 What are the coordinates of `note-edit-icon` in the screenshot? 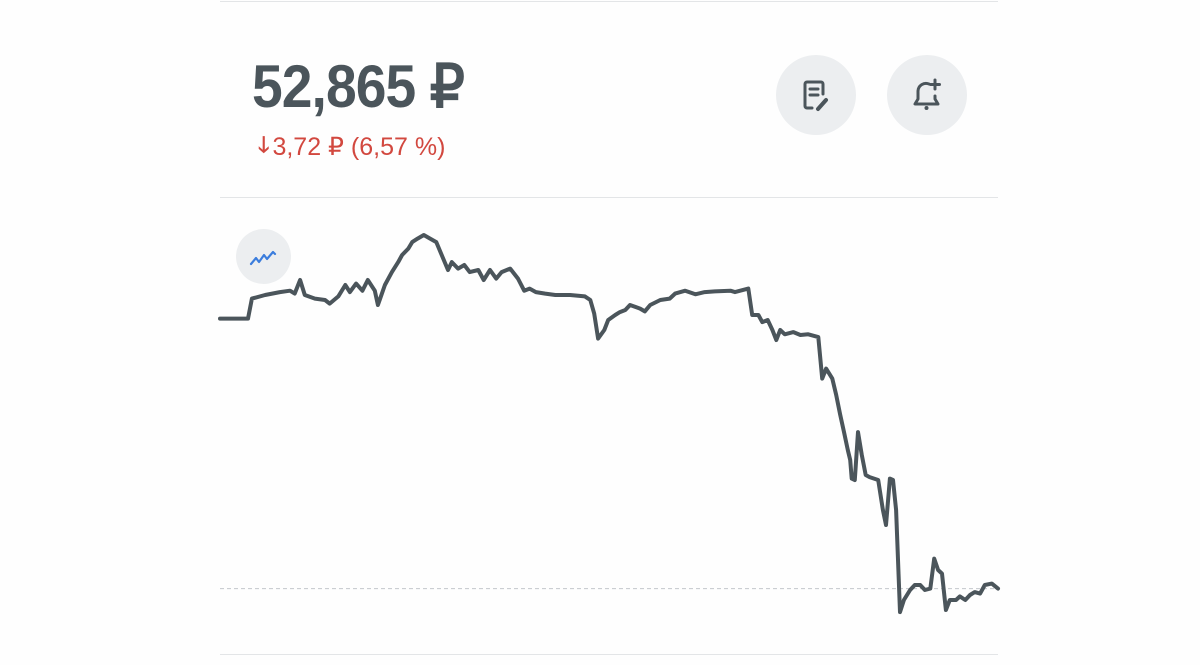 It's located at (815, 95).